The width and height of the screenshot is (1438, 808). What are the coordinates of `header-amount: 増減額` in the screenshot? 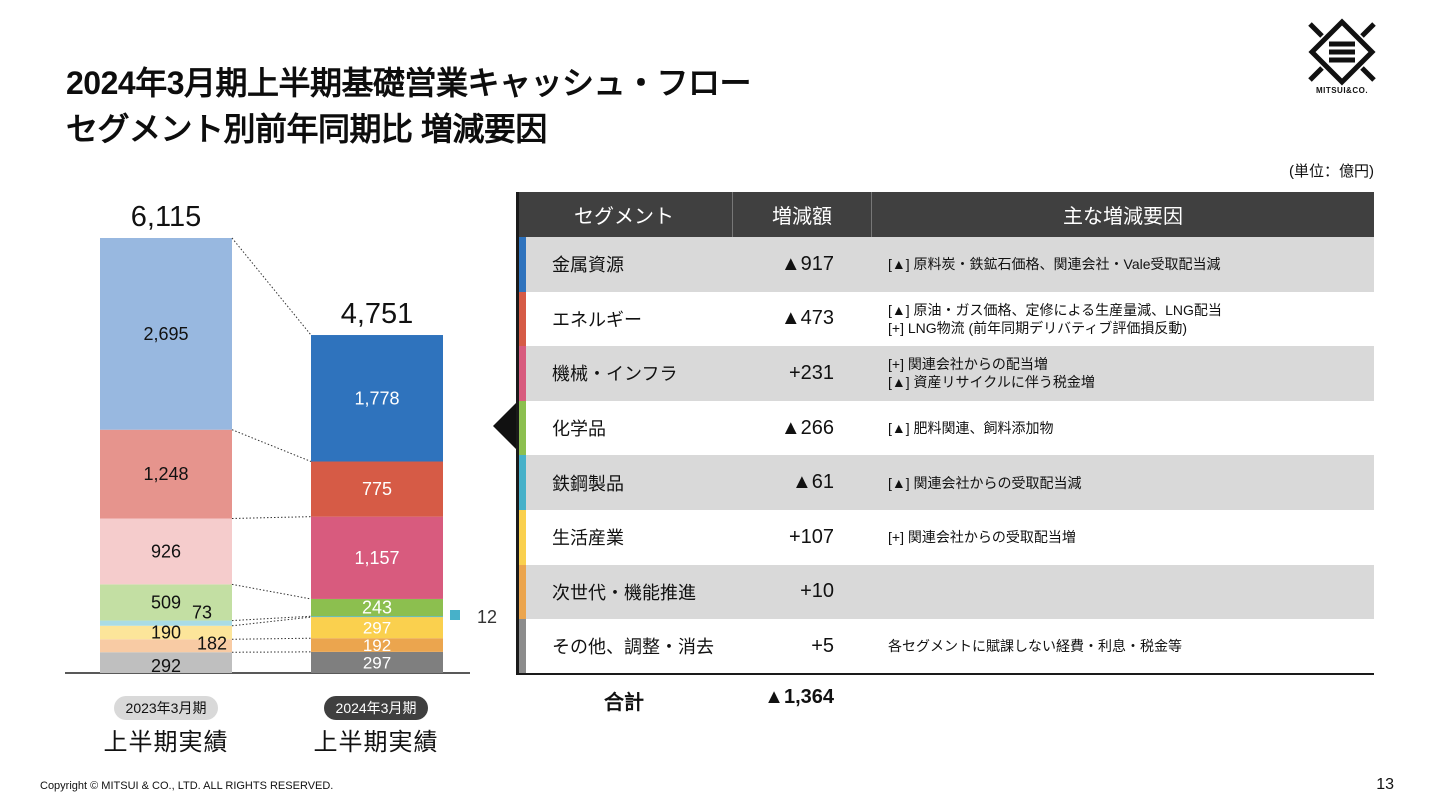 It's located at (802, 214).